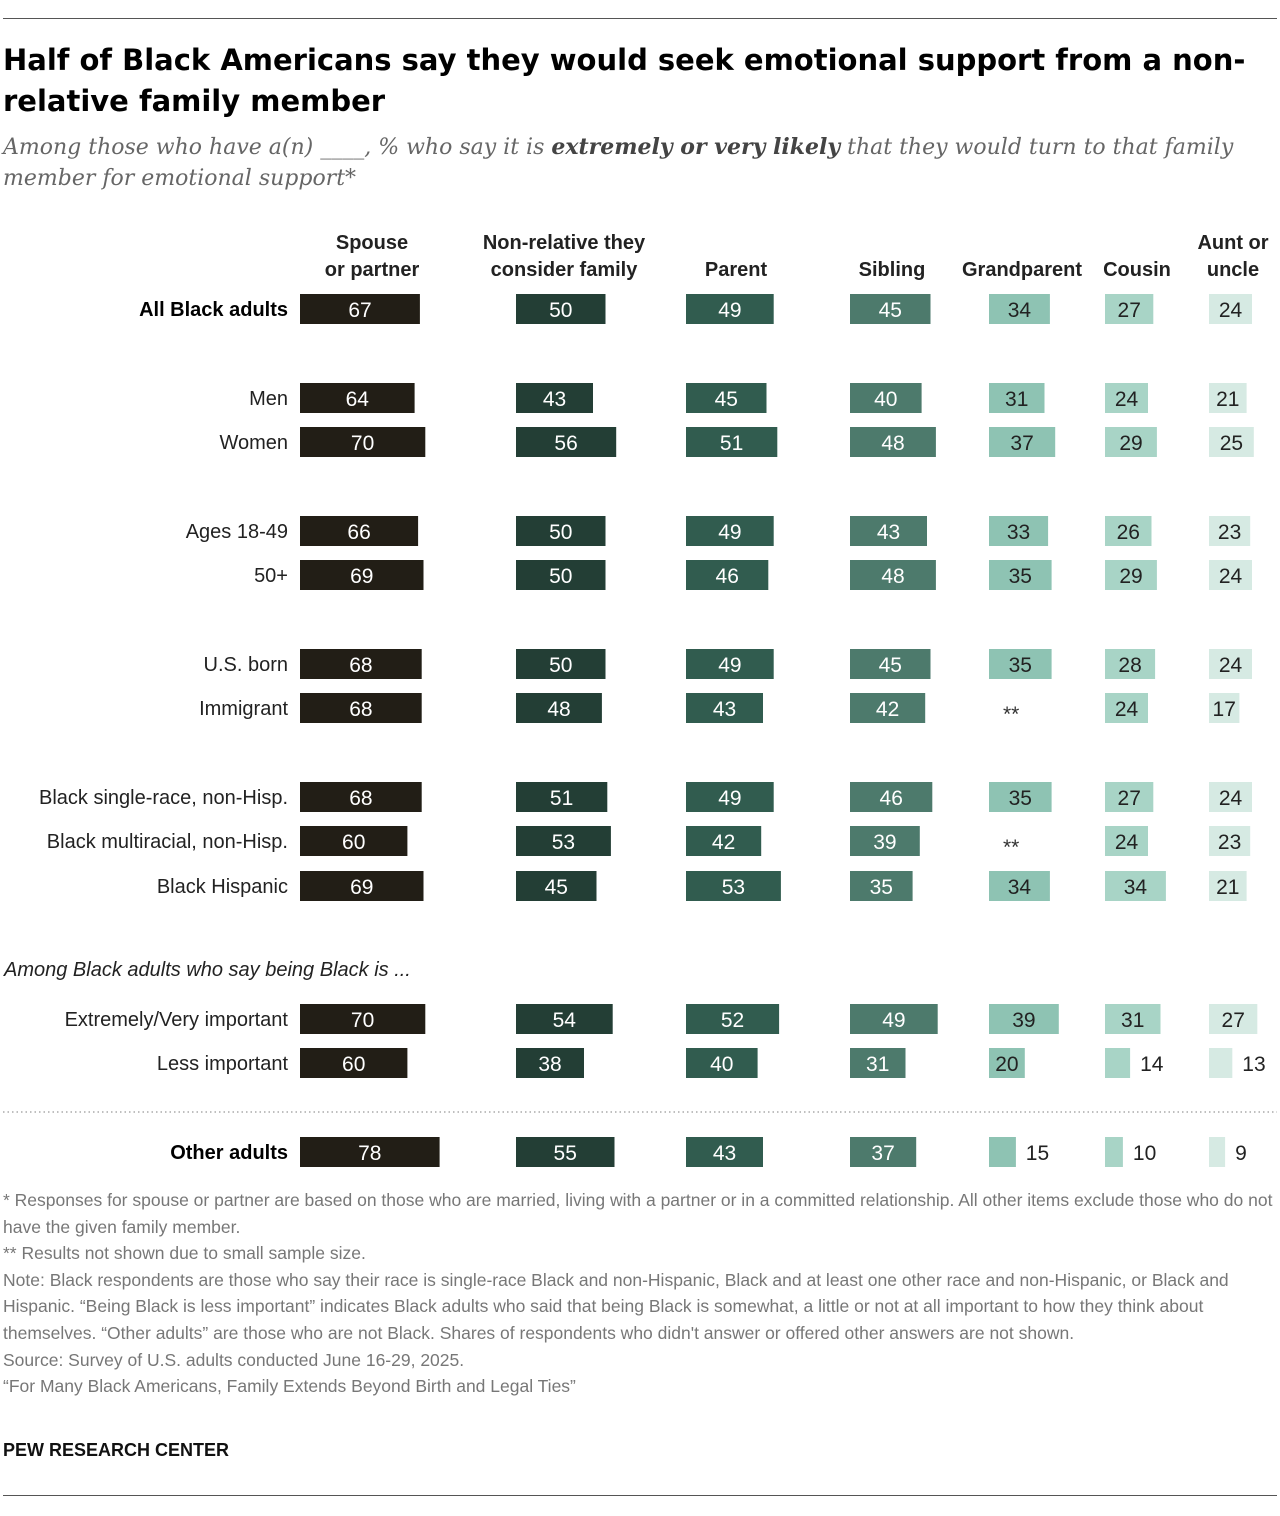 The height and width of the screenshot is (1516, 1280). I want to click on brand-logo-text: PEW RESEARCH CENTER, so click(116, 1450).